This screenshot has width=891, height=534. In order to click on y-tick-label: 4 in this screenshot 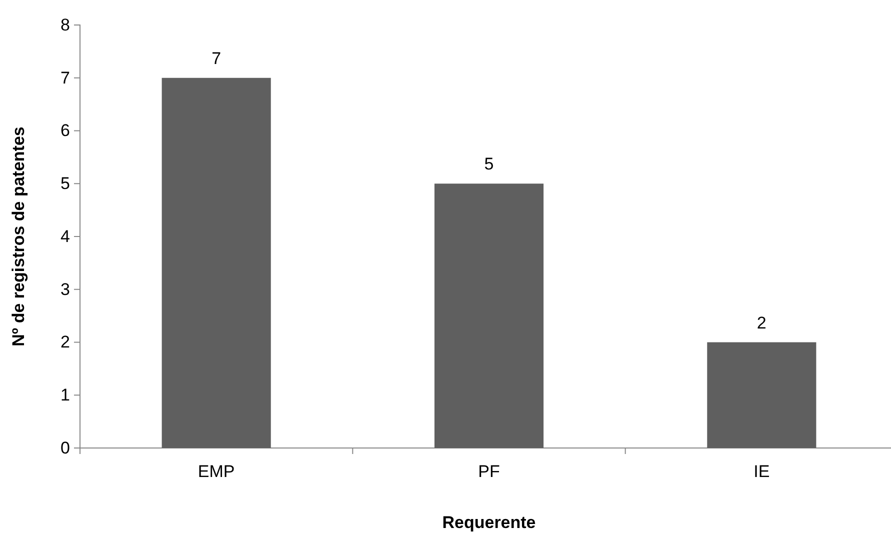, I will do `click(65, 236)`.